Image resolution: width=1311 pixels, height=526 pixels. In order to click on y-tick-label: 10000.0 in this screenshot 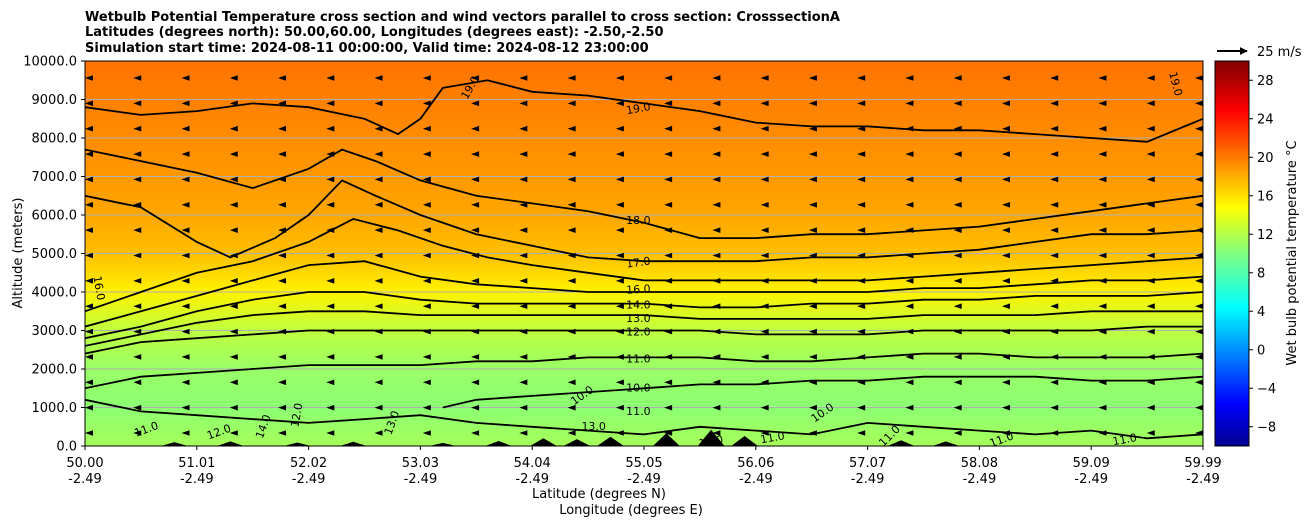, I will do `click(50, 62)`.